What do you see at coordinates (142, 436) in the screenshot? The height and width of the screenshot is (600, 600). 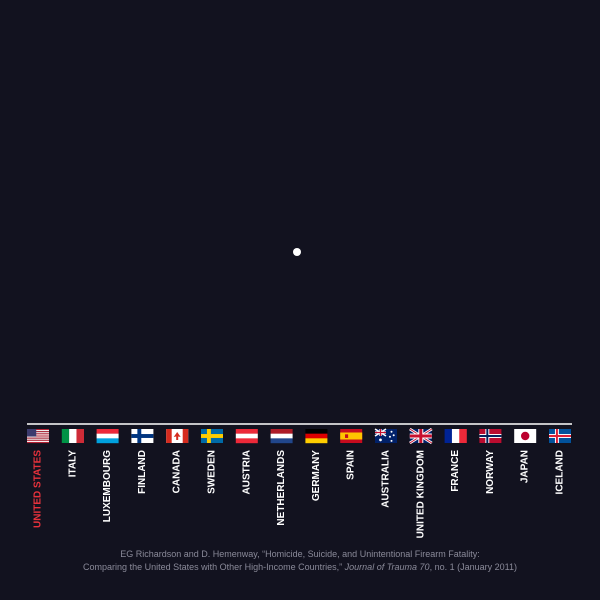 I see `flag-finland-icon` at bounding box center [142, 436].